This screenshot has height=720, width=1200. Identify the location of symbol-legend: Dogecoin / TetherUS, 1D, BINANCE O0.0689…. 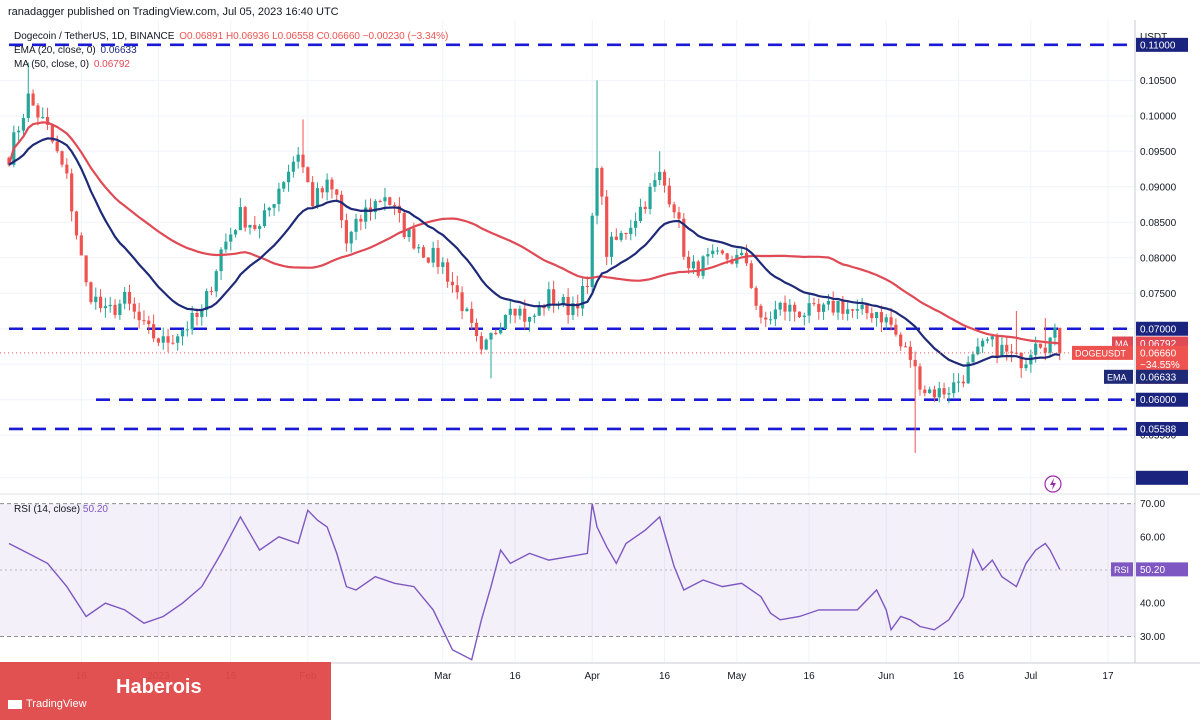
(231, 36).